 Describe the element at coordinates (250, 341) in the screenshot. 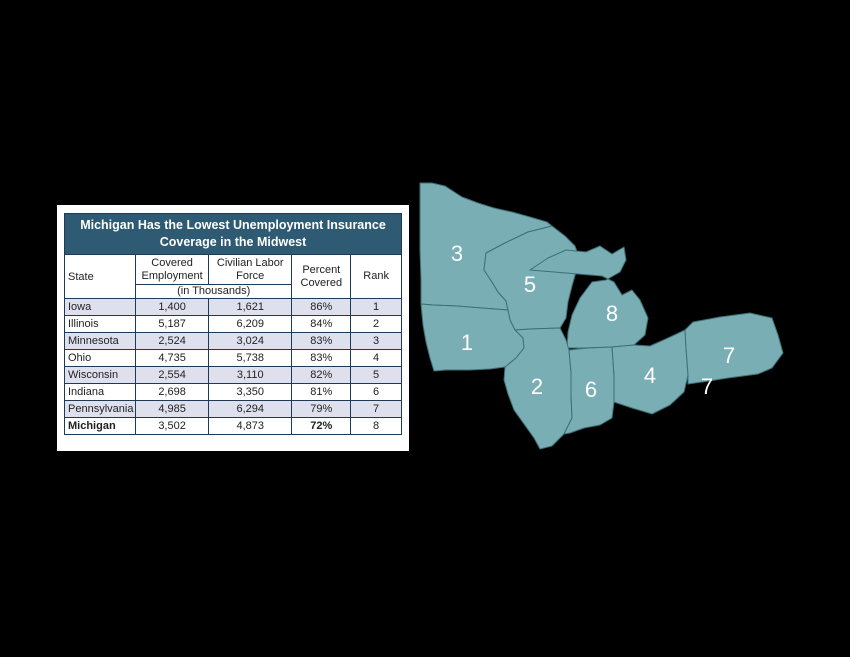

I see `cell-labor-force: 3,024` at that location.